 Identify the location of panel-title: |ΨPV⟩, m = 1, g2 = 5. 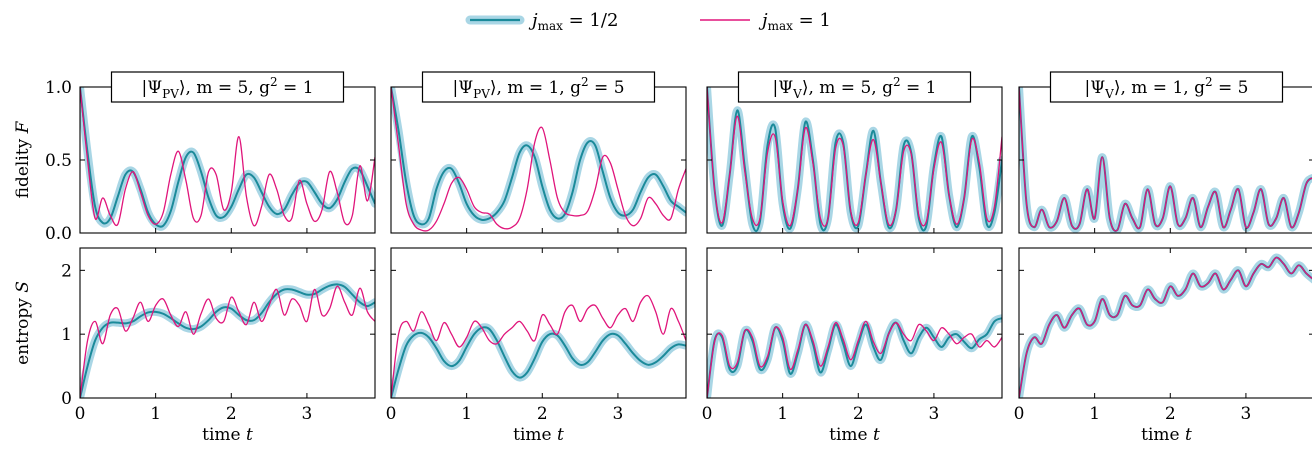
(538, 88).